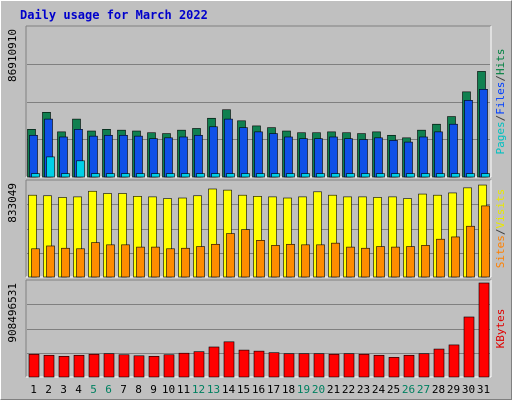 The width and height of the screenshot is (512, 400). I want to click on chart-title: Daily usage for March 2022, so click(114, 15).